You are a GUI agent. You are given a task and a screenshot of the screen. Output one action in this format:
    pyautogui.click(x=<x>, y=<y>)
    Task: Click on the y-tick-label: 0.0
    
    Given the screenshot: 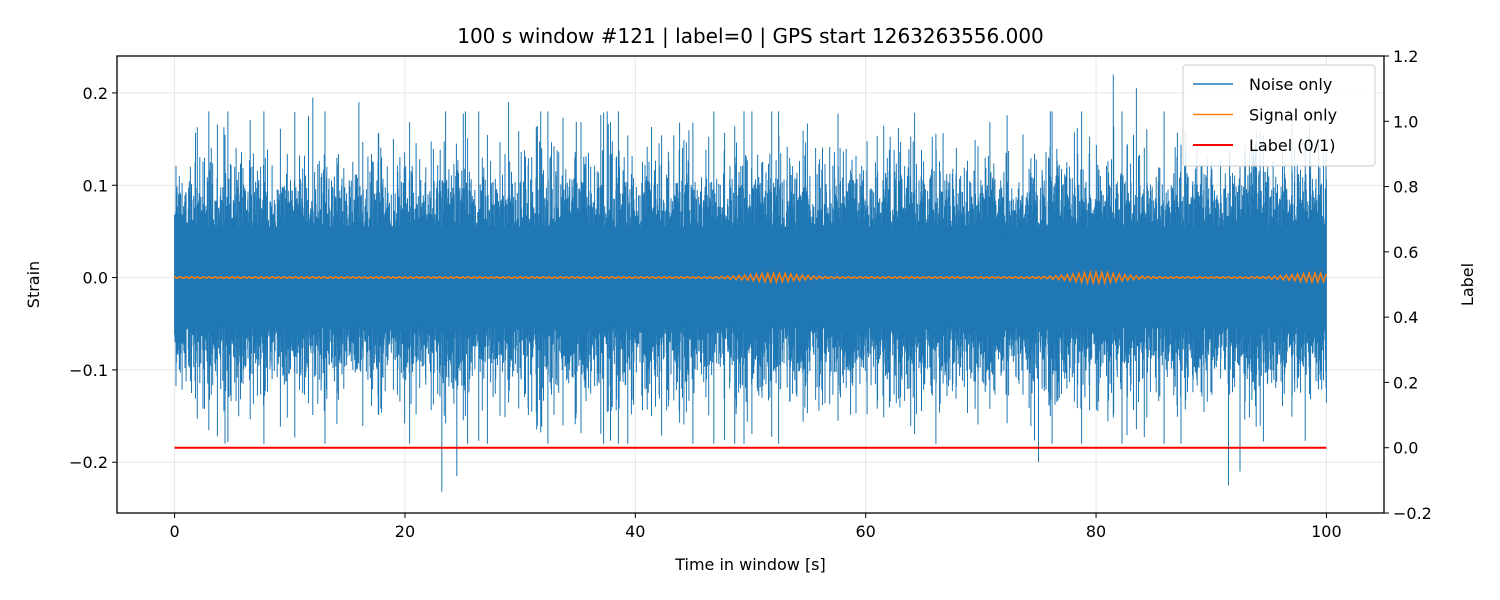 What is the action you would take?
    pyautogui.click(x=95, y=278)
    